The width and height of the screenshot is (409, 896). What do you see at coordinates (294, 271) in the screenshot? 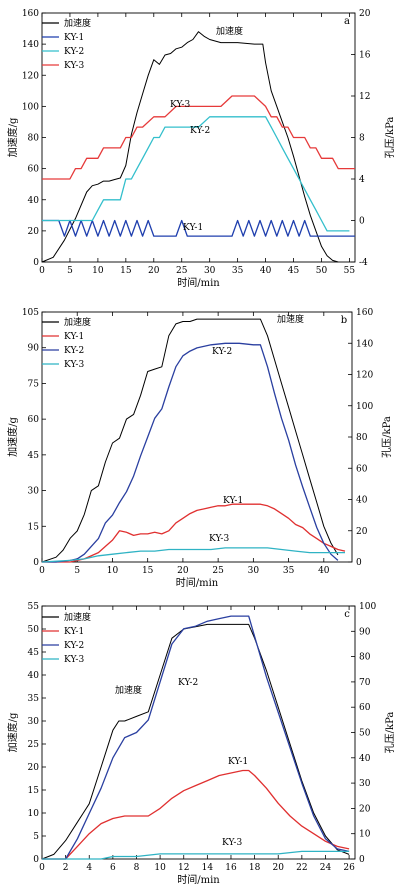
I see `x-tick-label: 45` at bounding box center [294, 271].